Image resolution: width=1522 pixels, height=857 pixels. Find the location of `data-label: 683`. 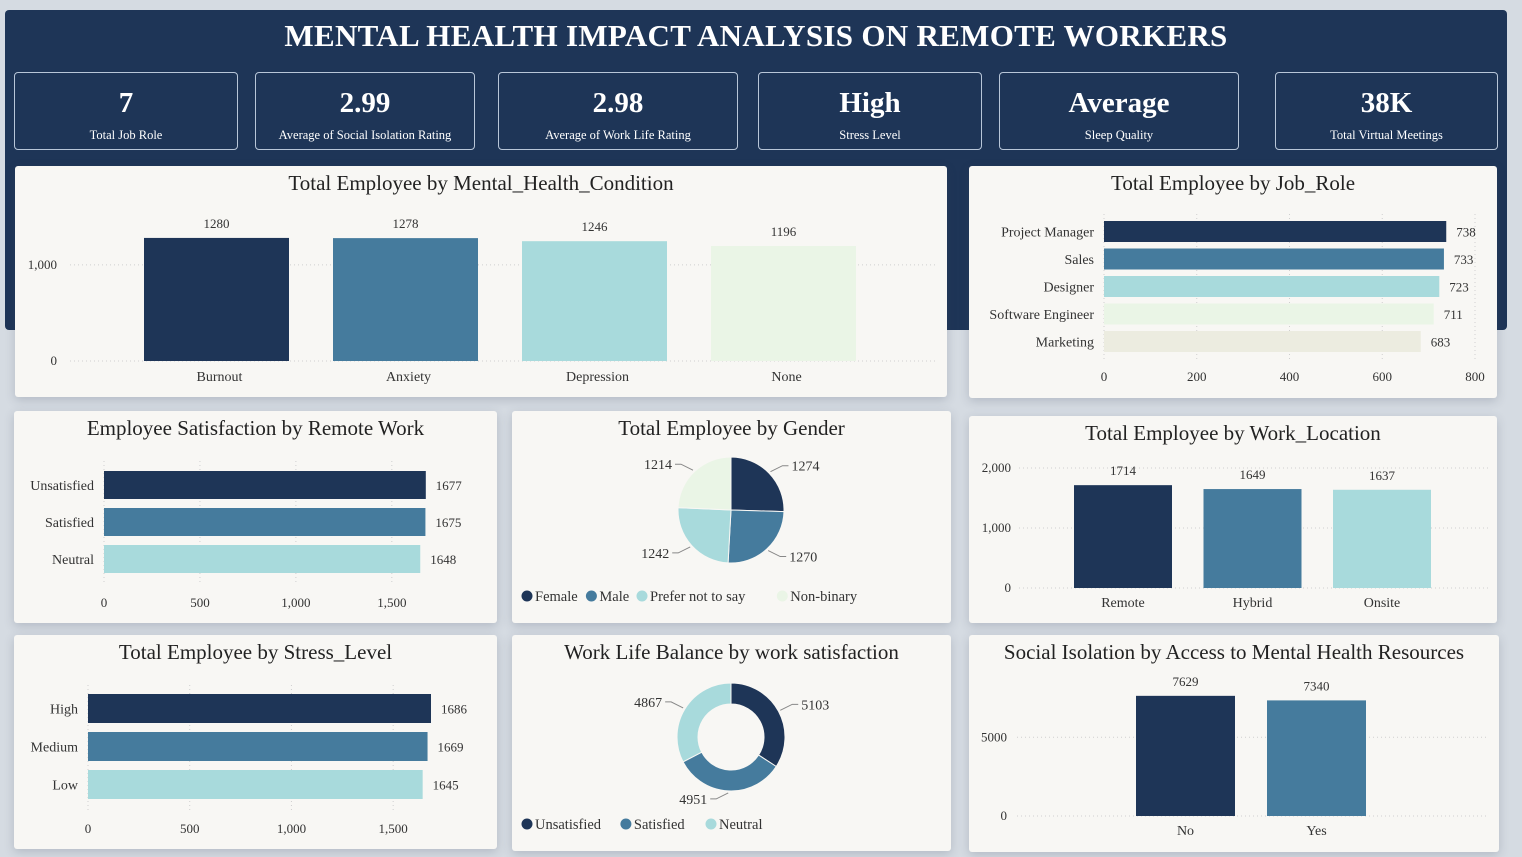

data-label: 683 is located at coordinates (1441, 342).